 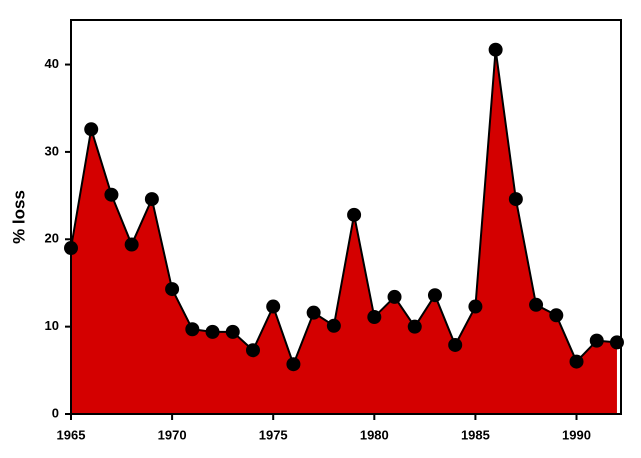 What do you see at coordinates (52, 325) in the screenshot?
I see `y-tick-label: 10` at bounding box center [52, 325].